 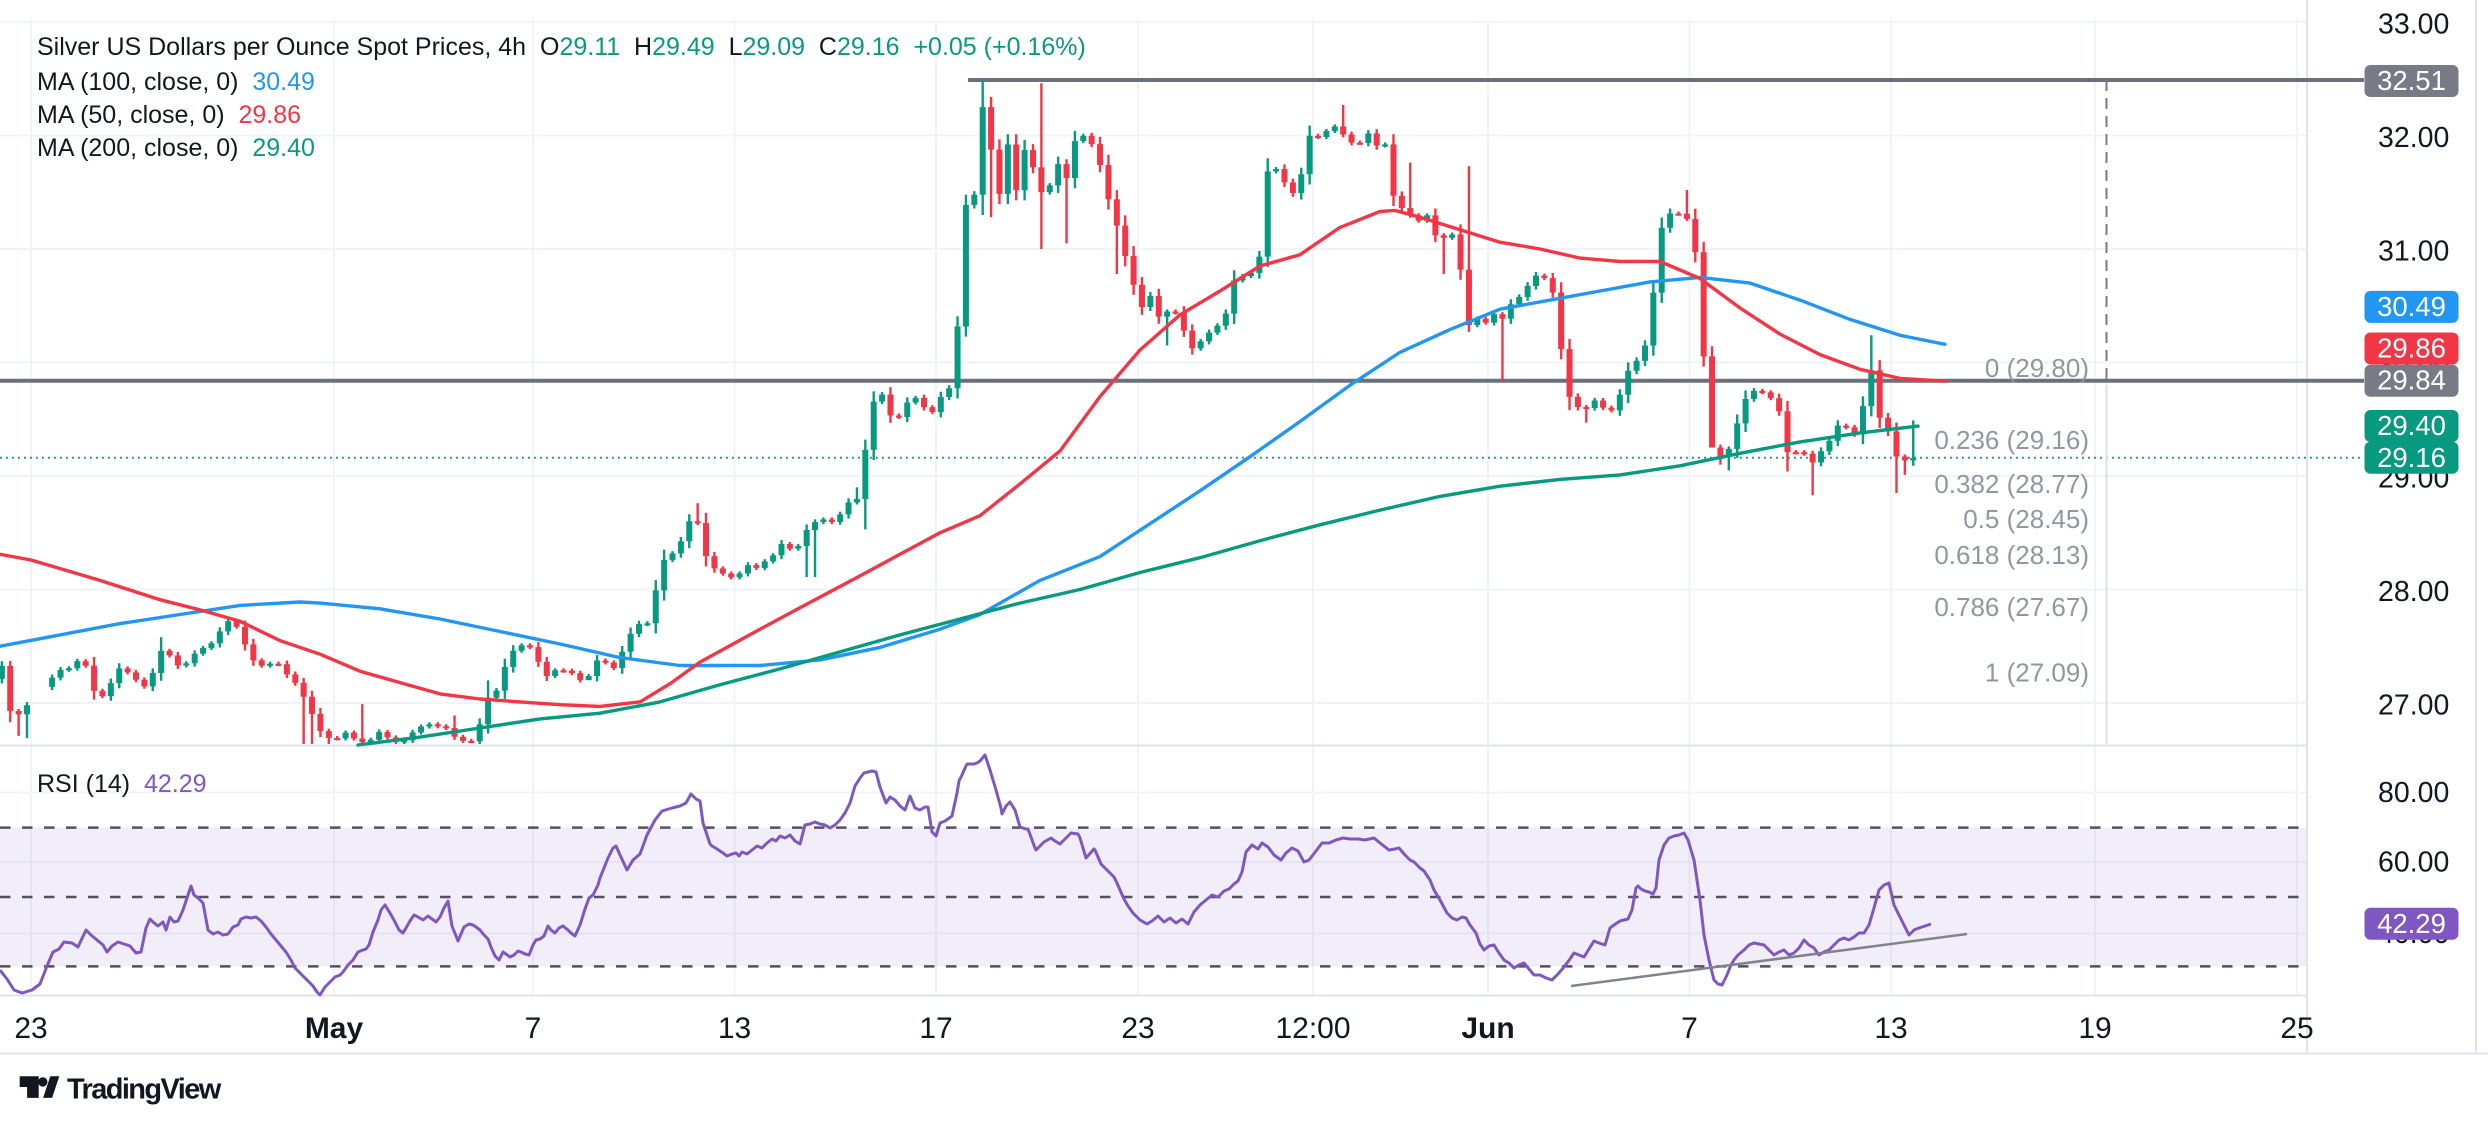 I want to click on svg-text: 27.00, so click(x=2413, y=706).